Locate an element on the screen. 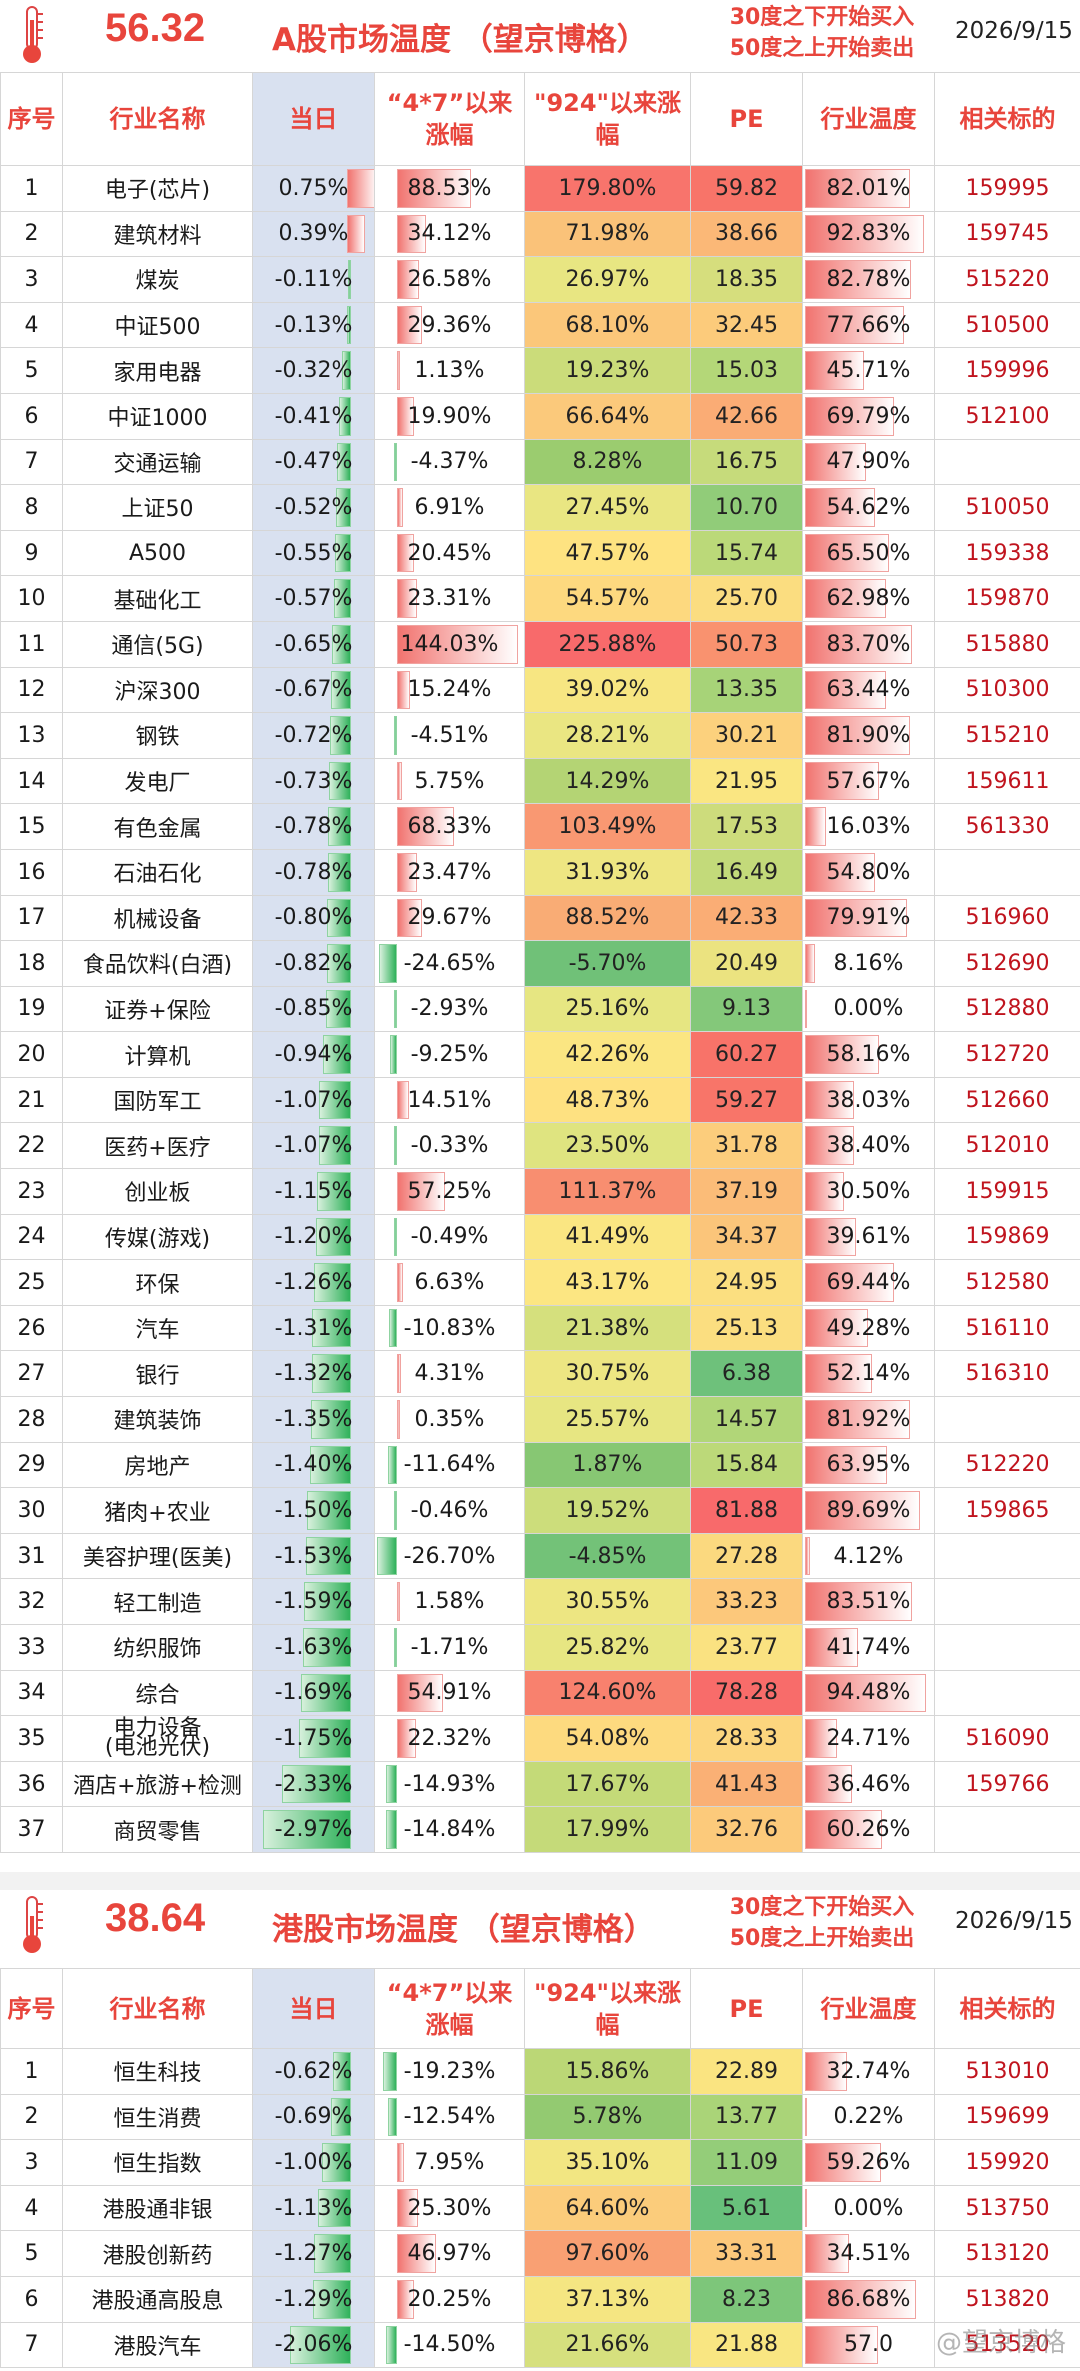 This screenshot has width=1080, height=2371. day-change-text: -1.15% is located at coordinates (313, 1191).